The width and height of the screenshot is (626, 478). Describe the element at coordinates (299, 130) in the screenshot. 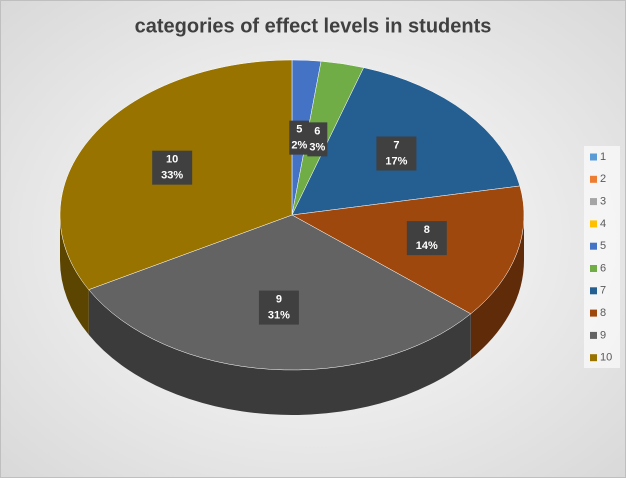

I see `data-label-category: 5` at that location.